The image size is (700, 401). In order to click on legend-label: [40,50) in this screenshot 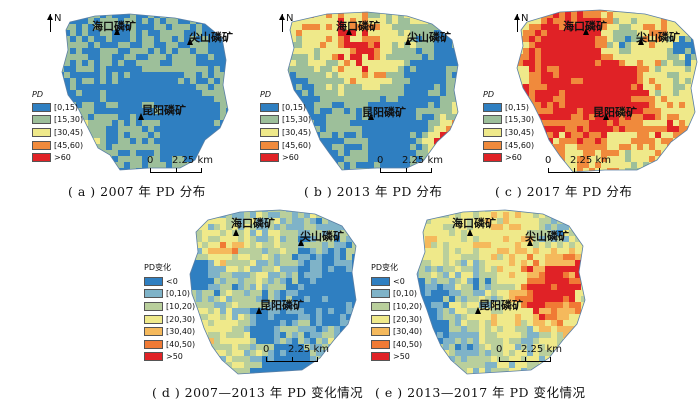, I will do `click(181, 344)`.